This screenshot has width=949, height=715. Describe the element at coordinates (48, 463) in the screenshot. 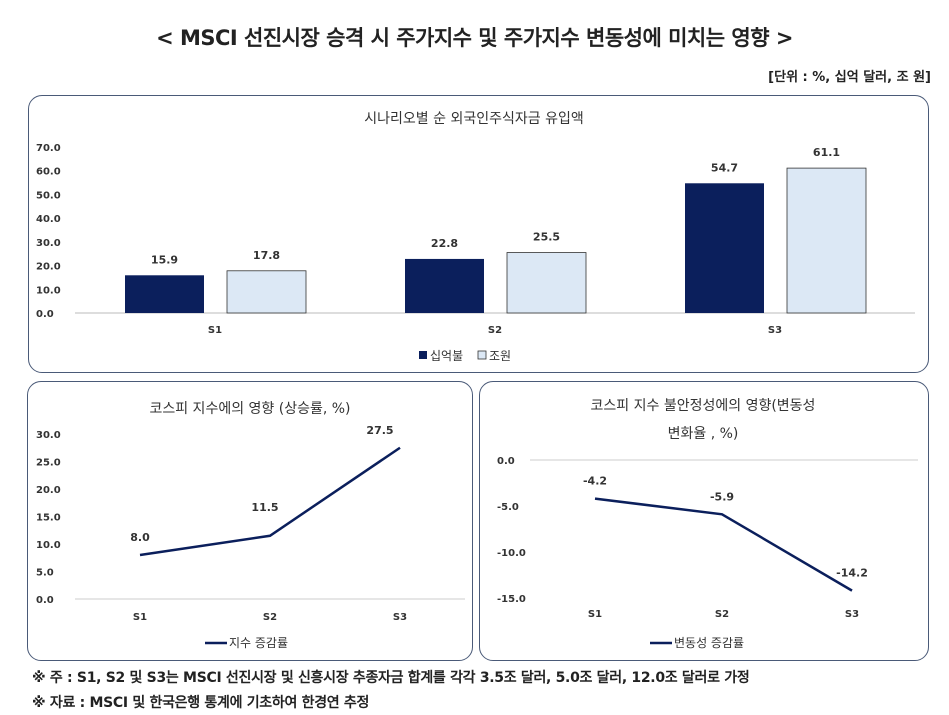

I see `y-tick-label: 25.0` at that location.